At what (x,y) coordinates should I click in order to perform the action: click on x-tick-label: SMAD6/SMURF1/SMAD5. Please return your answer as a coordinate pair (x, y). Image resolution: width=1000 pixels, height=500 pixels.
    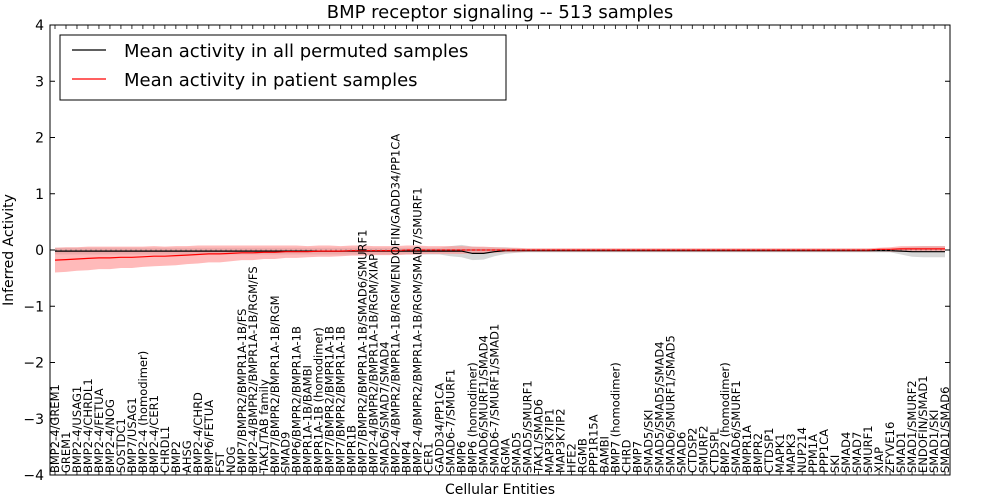
    Looking at the image, I should click on (670, 404).